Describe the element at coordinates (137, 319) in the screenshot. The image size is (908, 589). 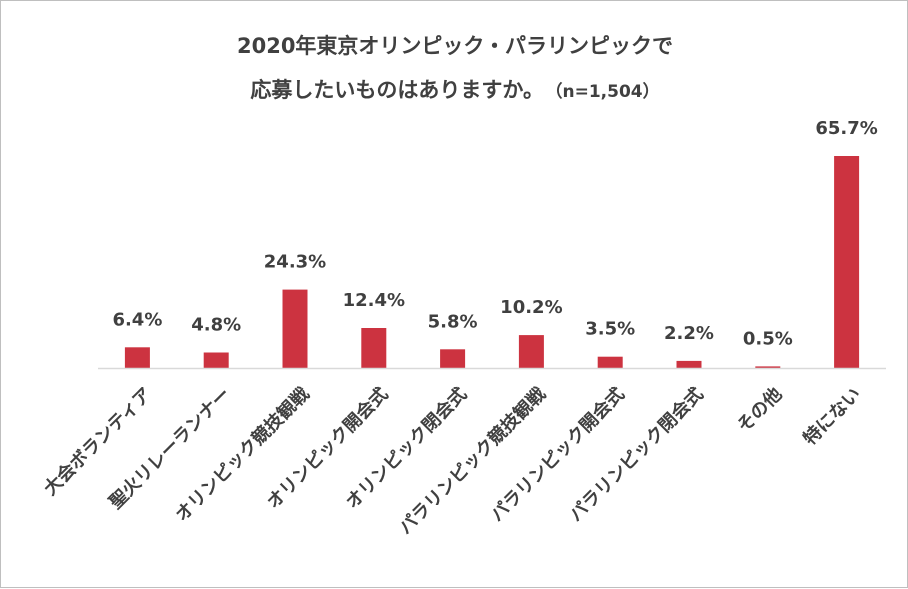
I see `value-label-1: 6.4%` at that location.